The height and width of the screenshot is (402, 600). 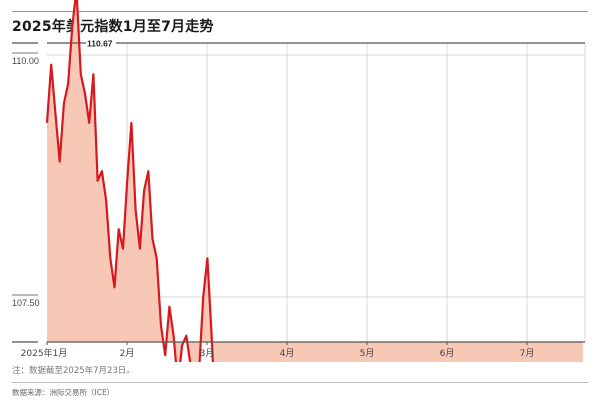 I want to click on x-tick-label: 6月, so click(x=447, y=353).